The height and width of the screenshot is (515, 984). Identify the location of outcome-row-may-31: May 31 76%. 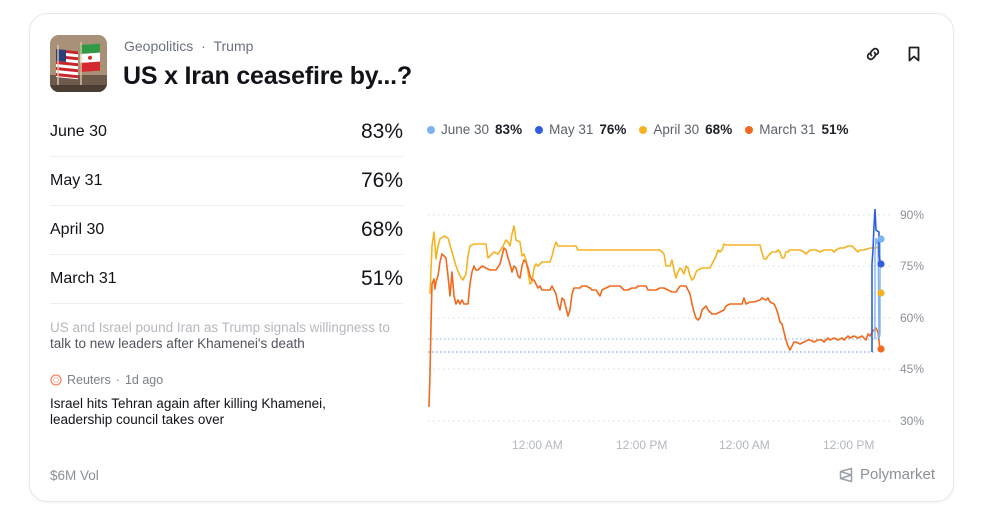
(226, 181).